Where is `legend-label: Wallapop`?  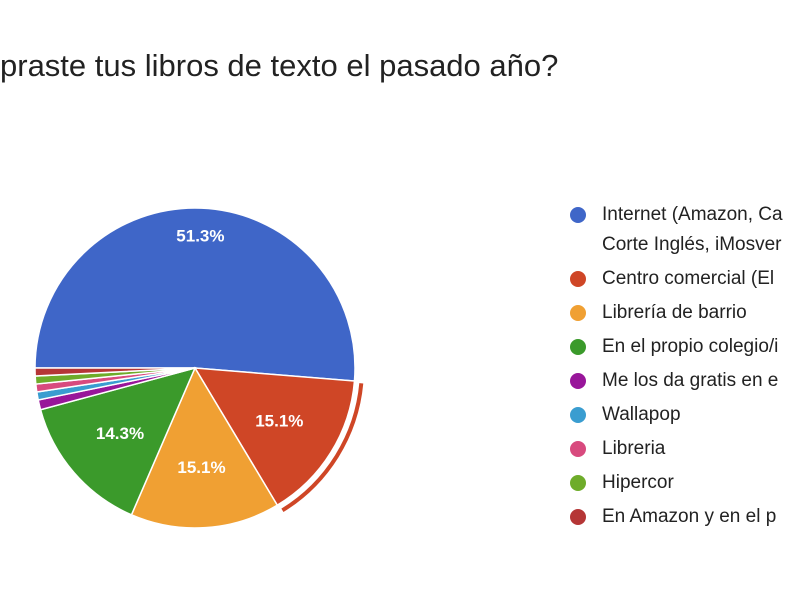
legend-label: Wallapop is located at coordinates (641, 414).